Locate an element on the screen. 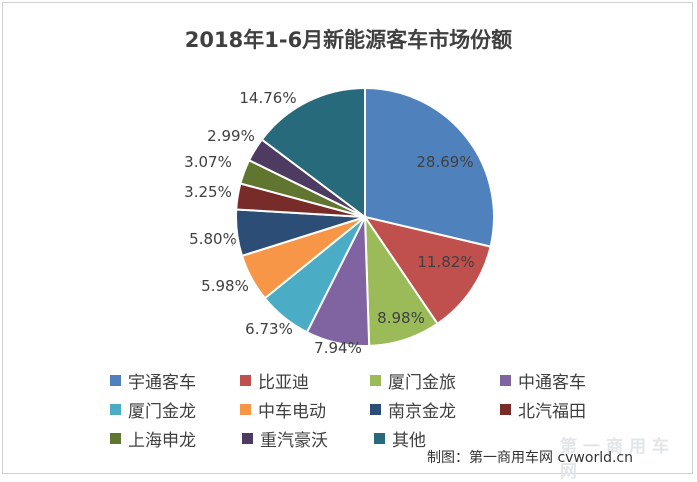 This screenshot has width=697, height=482. legend-label: 中通客车 is located at coordinates (552, 383).